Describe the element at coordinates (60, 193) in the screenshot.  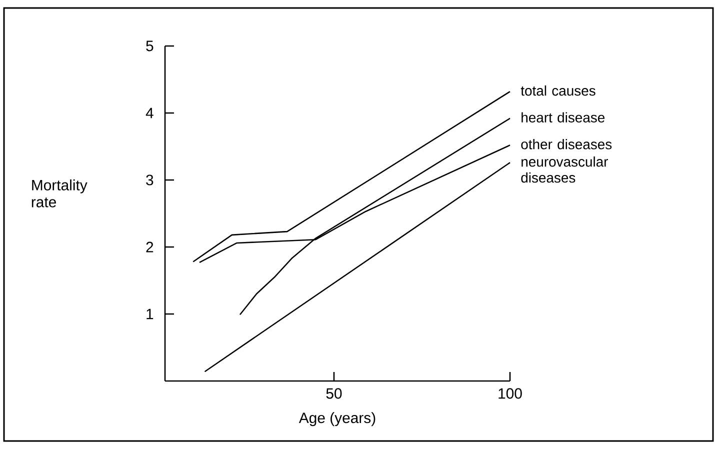
I see `y-axis-title: Mortality rate` at that location.